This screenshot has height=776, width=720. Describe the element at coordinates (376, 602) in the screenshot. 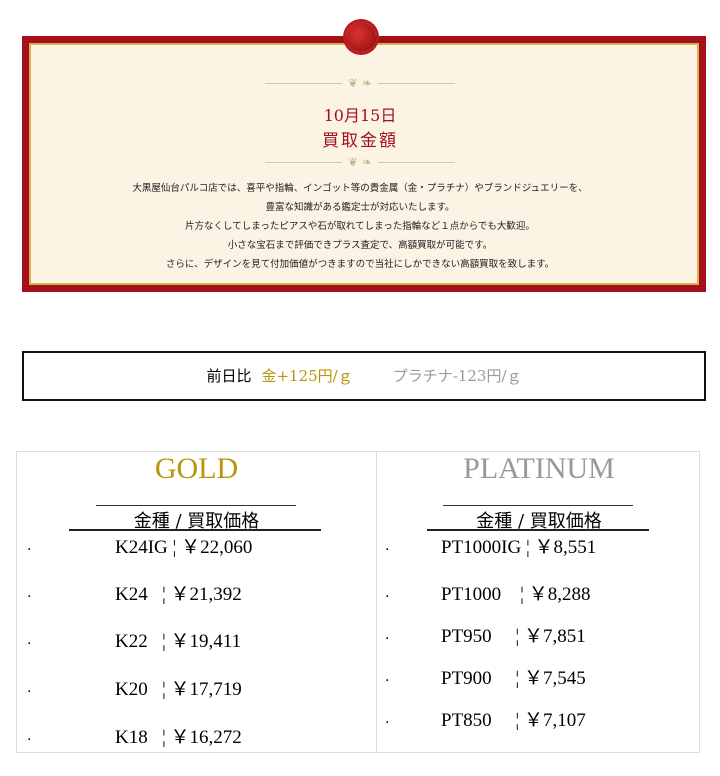

I see `column-divider` at that location.